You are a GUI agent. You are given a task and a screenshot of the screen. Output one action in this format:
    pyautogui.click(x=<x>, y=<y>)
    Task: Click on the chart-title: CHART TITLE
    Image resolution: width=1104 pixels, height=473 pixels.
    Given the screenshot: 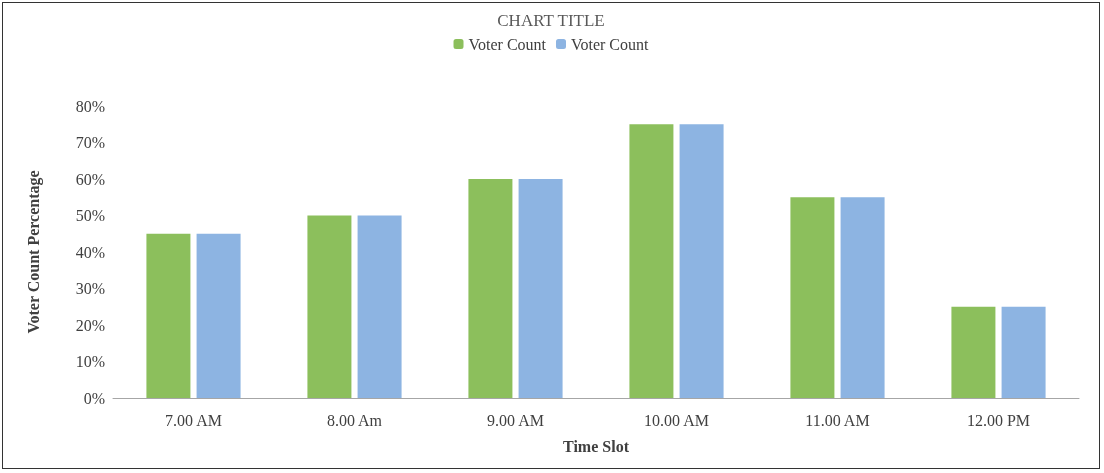 What is the action you would take?
    pyautogui.click(x=551, y=20)
    